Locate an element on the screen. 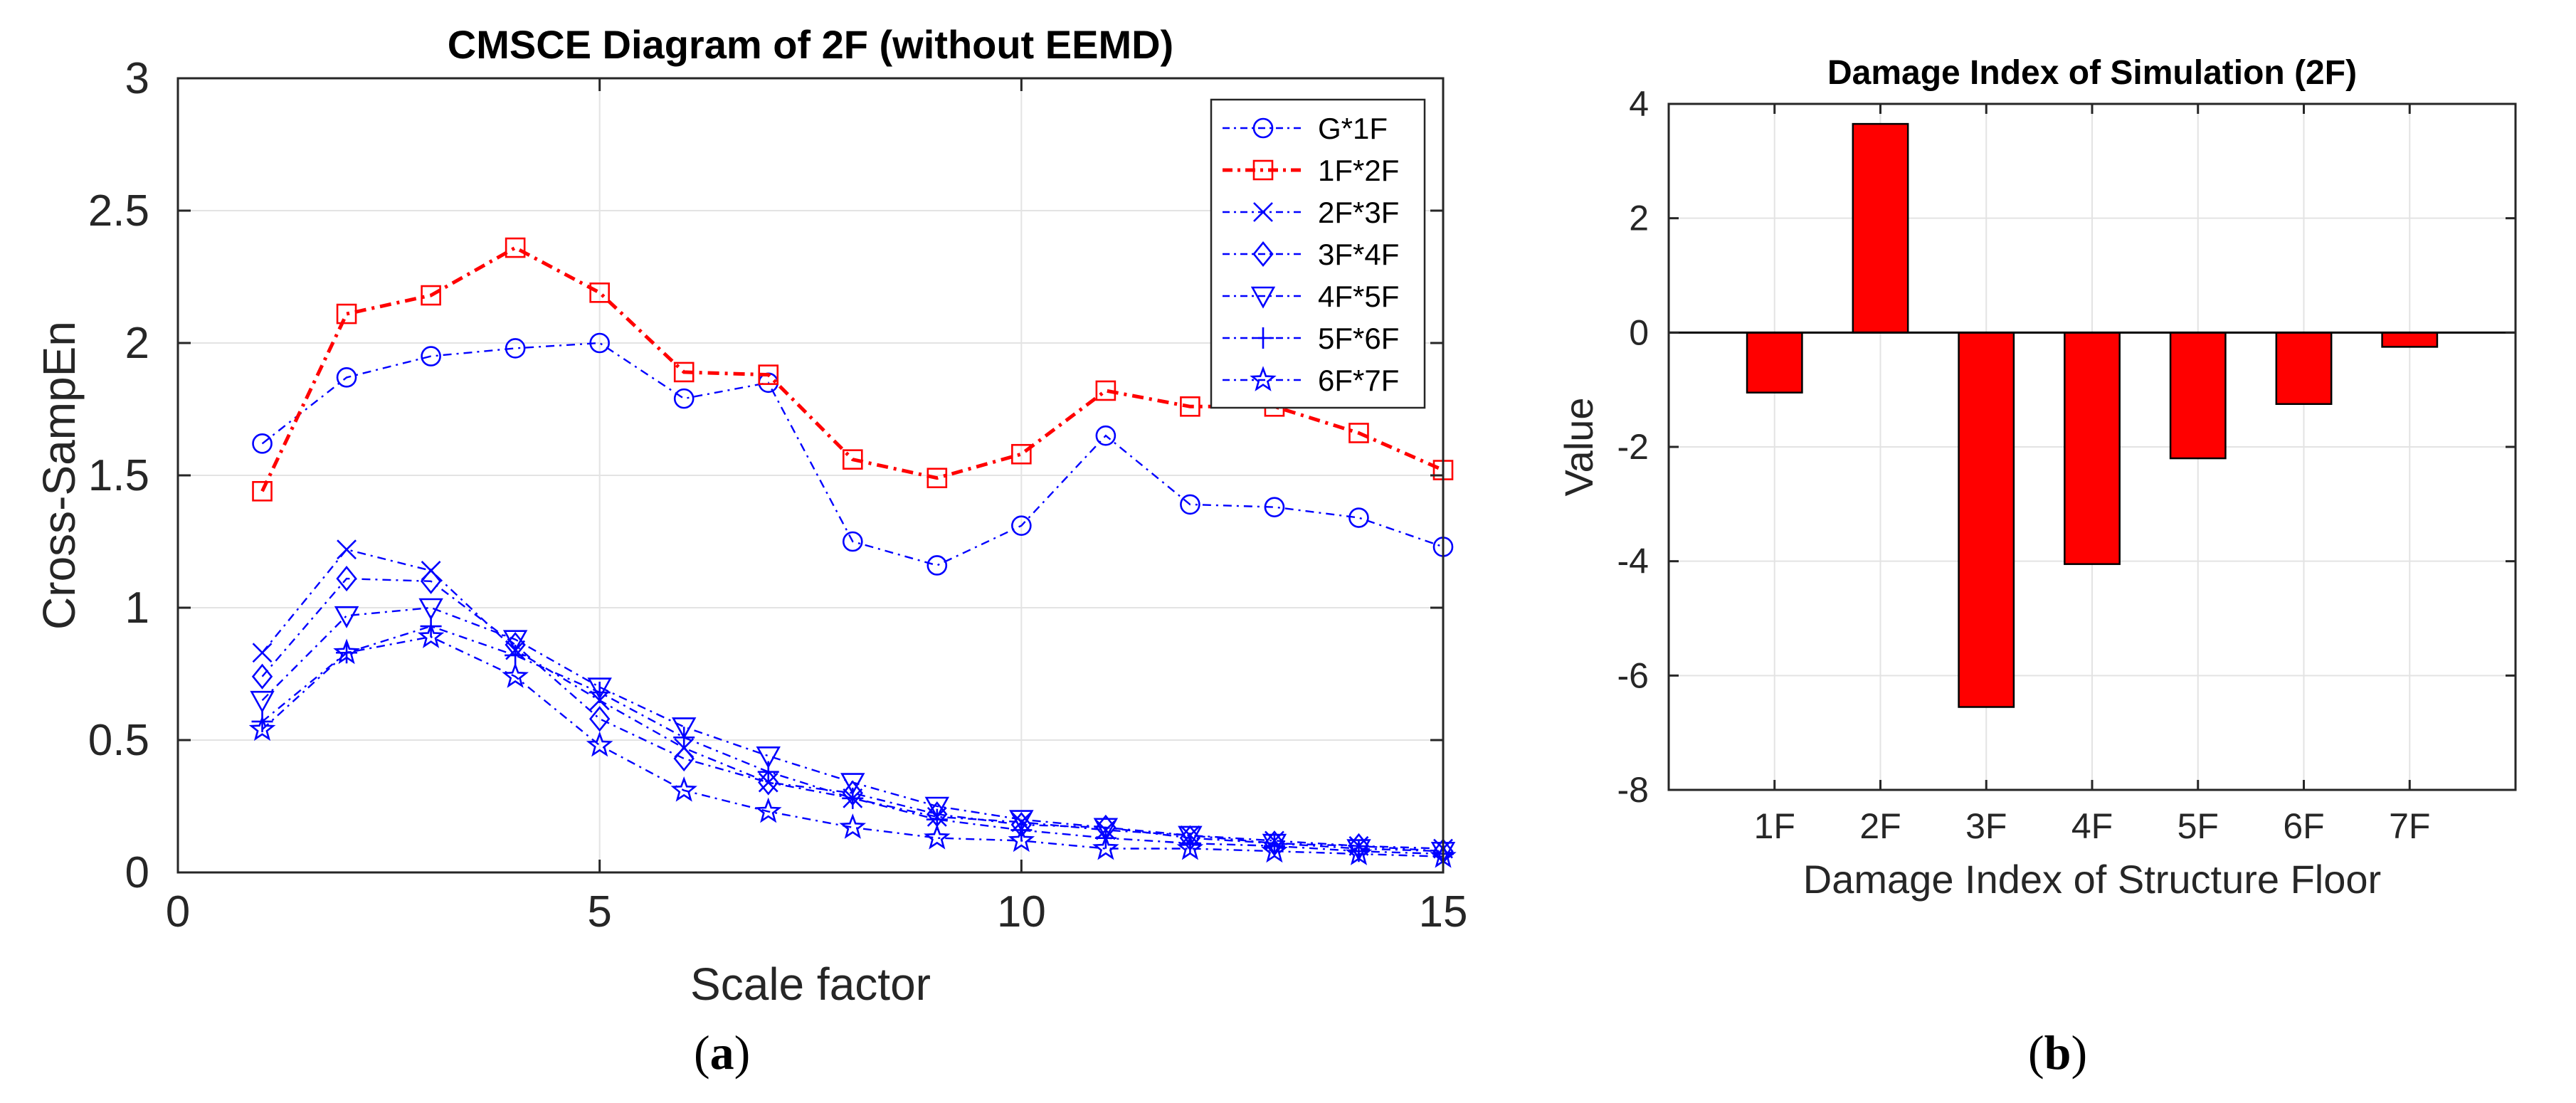  chart-title-b: Damage Index of Simulation (2F) is located at coordinates (2092, 73).